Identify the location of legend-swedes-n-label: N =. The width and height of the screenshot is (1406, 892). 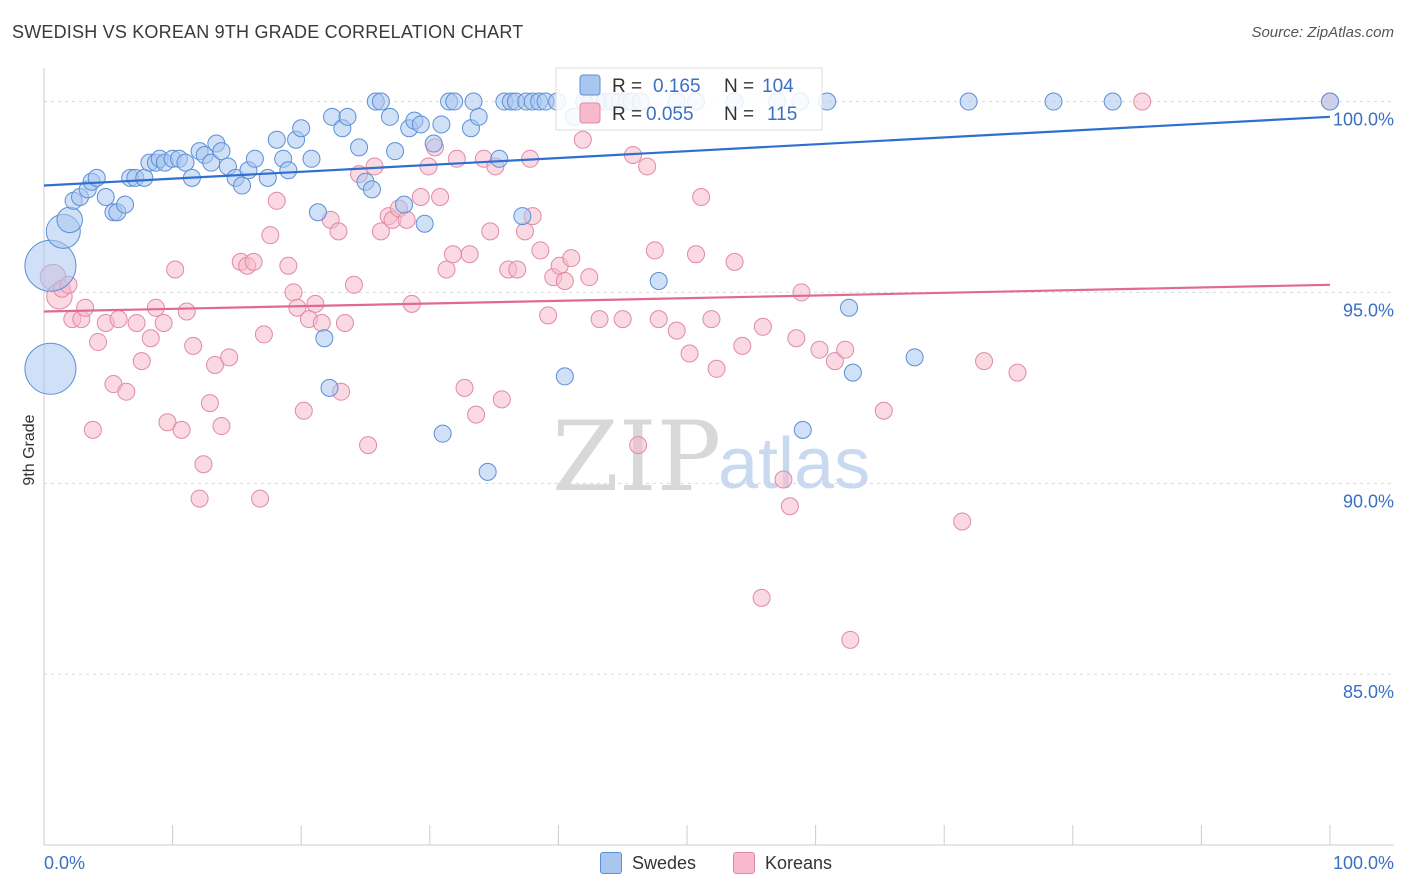
(739, 86).